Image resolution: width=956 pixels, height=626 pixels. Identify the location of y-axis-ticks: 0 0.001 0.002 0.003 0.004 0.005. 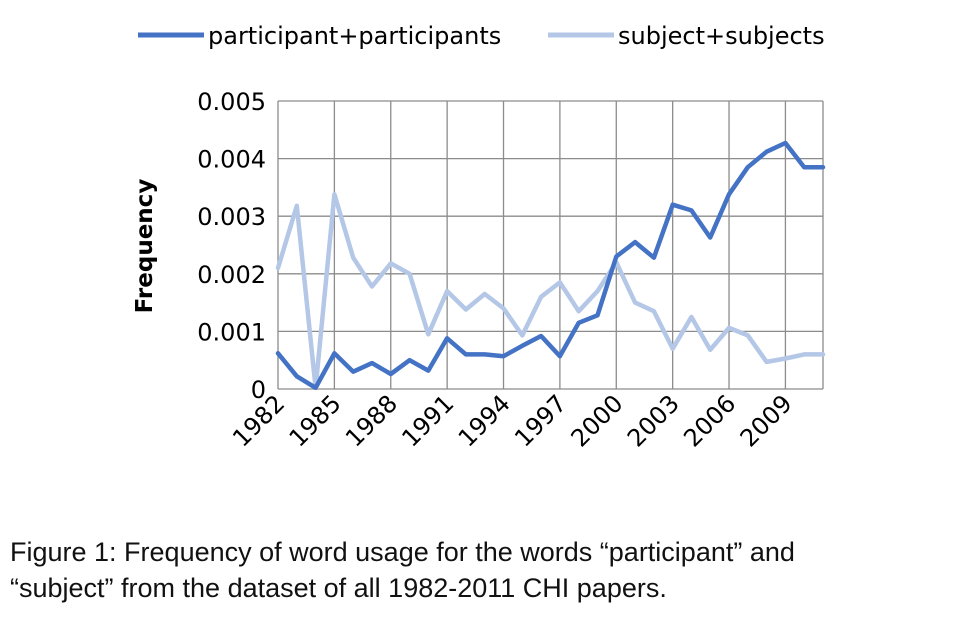
(231, 246).